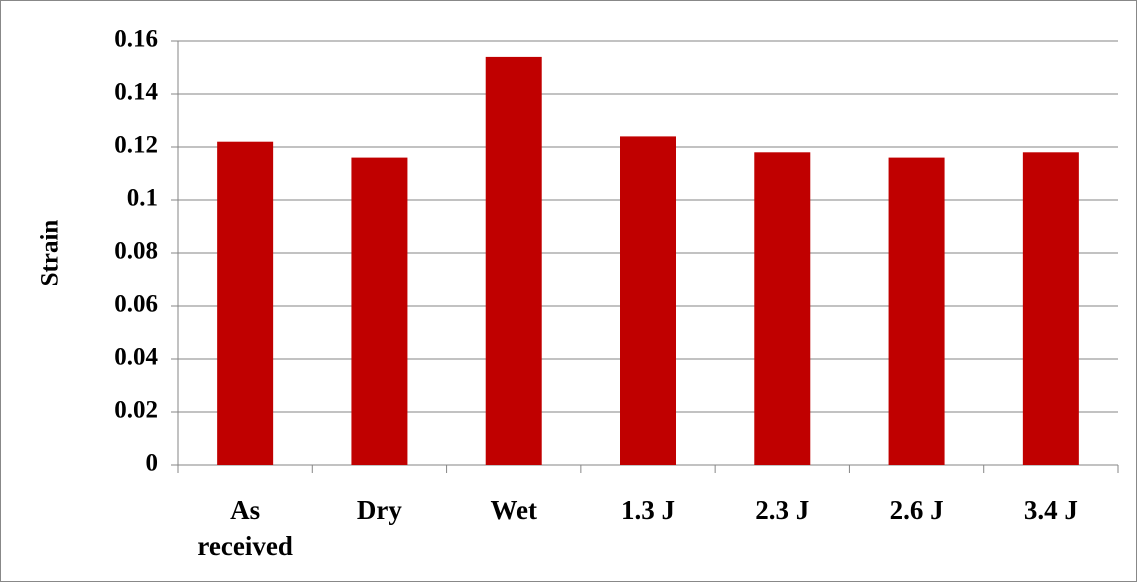  Describe the element at coordinates (648, 510) in the screenshot. I see `x-tick-label: 1.3 J` at that location.